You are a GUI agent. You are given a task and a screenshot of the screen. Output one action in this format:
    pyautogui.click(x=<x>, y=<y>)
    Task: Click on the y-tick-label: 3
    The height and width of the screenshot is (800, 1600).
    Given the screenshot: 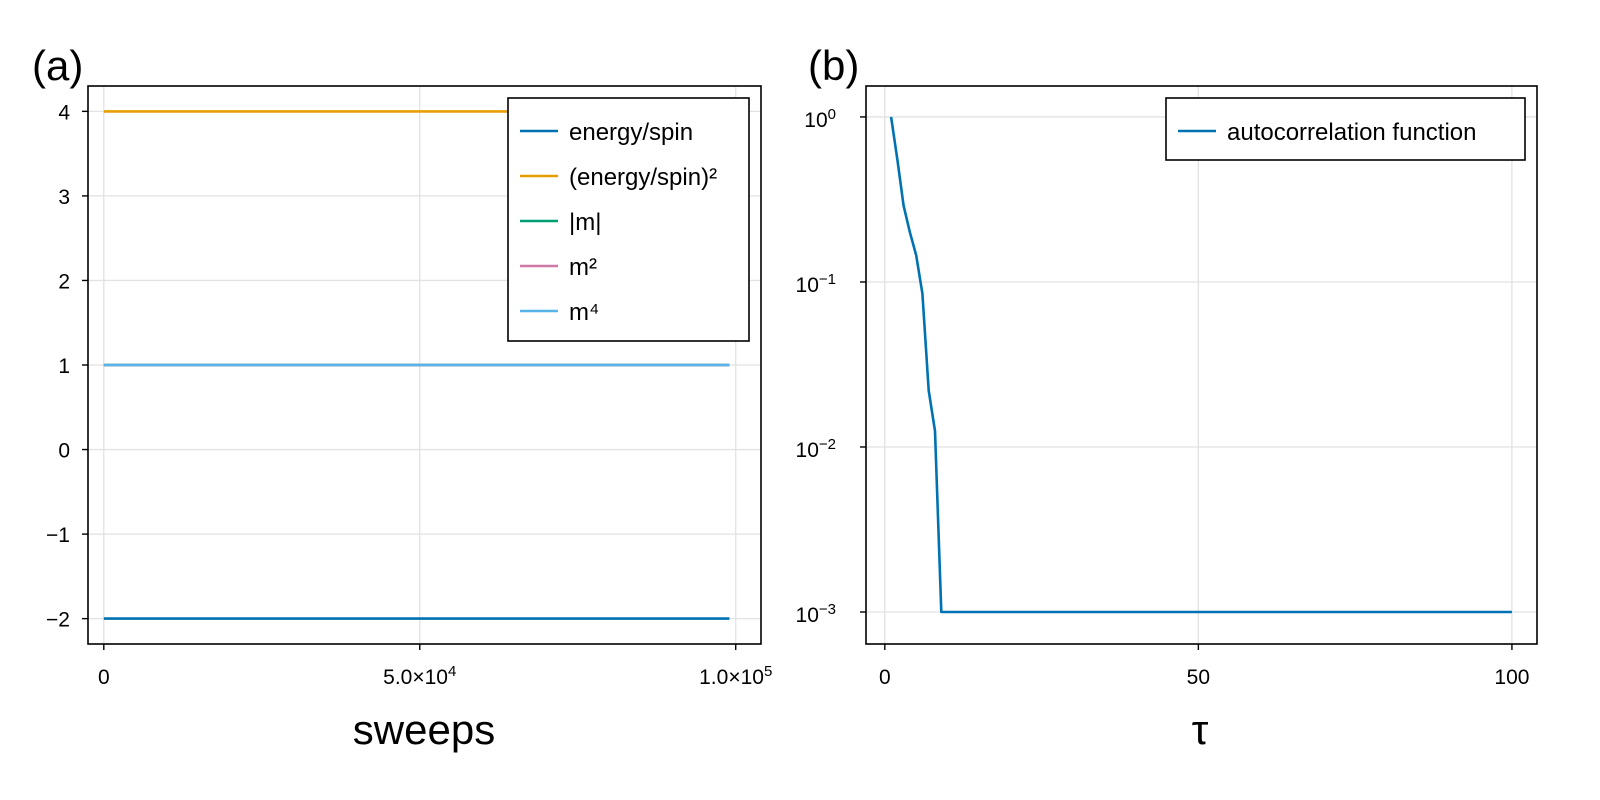 What is the action you would take?
    pyautogui.click(x=64, y=197)
    